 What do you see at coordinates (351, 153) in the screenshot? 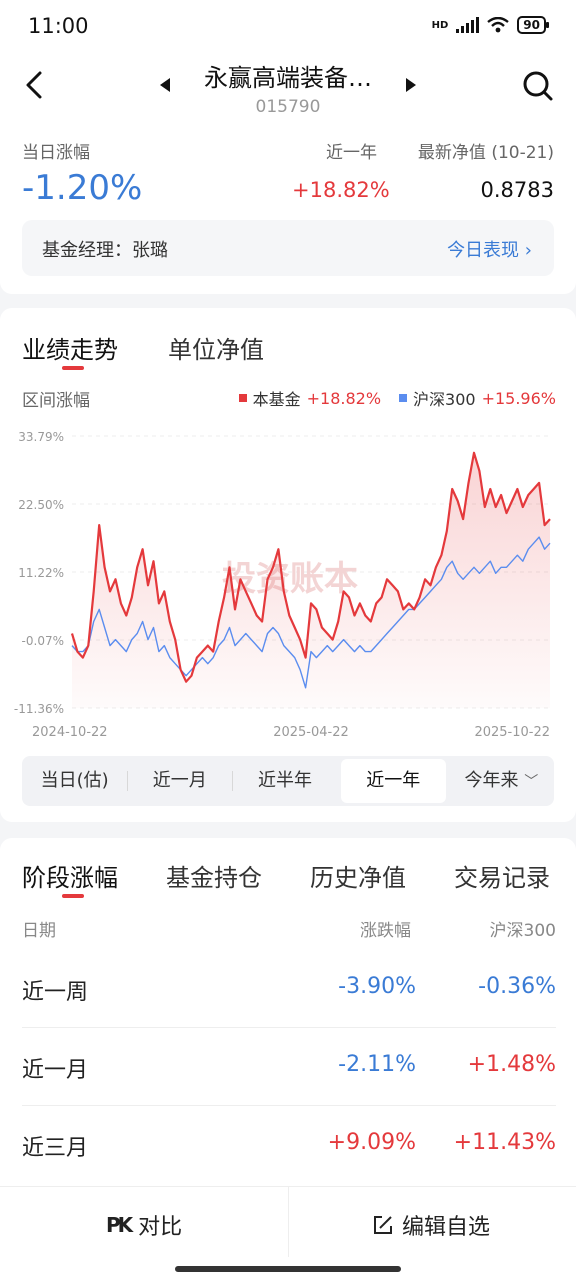
I see `year-change-label: 近一年` at bounding box center [351, 153].